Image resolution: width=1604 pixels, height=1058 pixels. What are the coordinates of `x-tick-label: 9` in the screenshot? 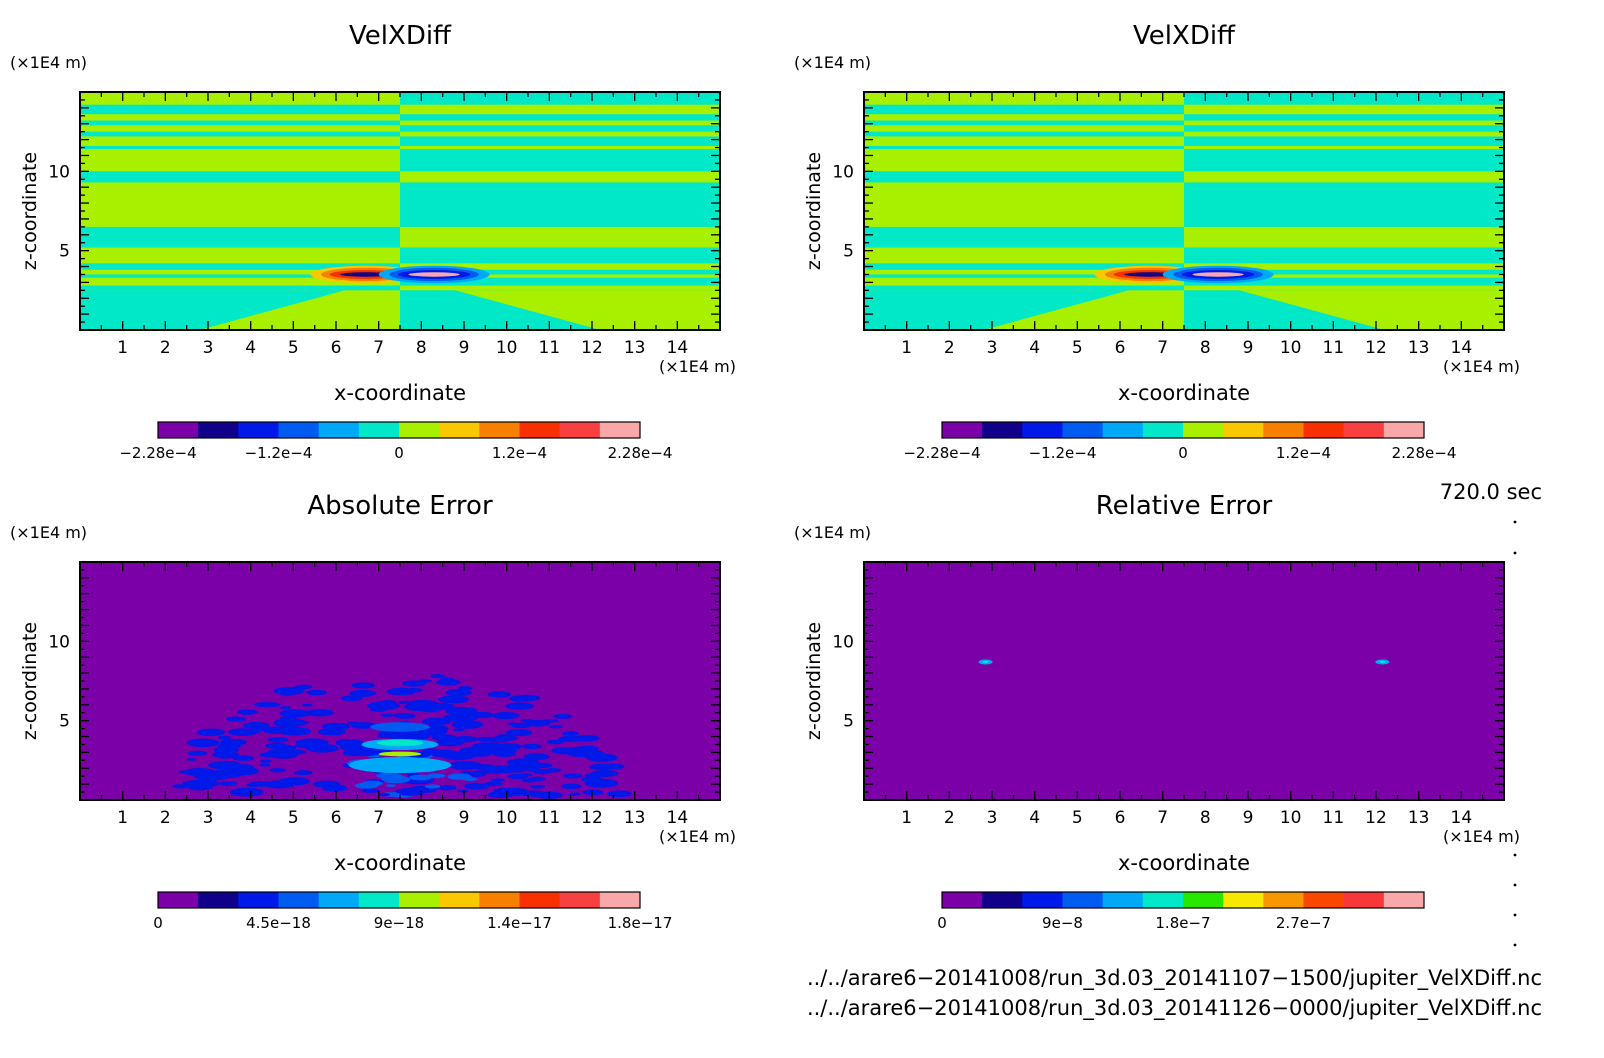 It's located at (464, 818).